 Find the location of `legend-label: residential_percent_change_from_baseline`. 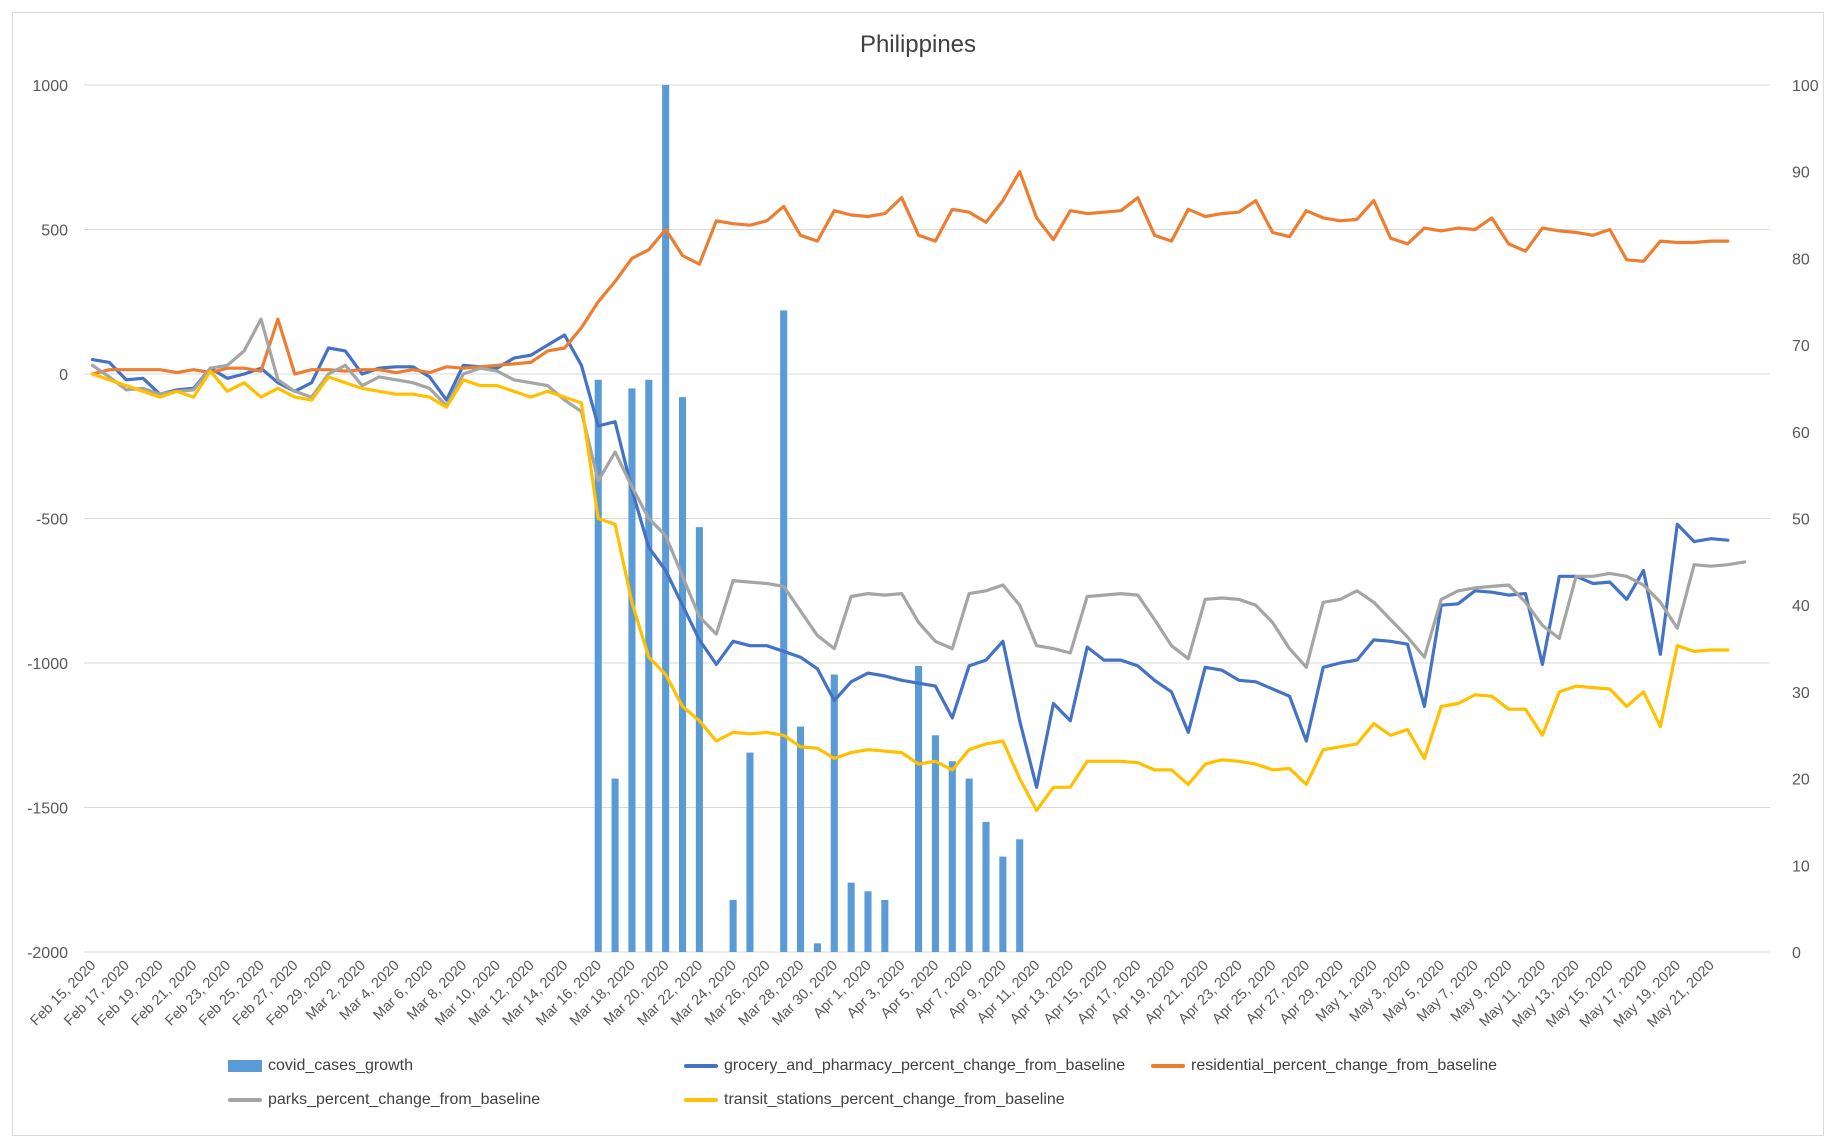

legend-label: residential_percent_change_from_baseline is located at coordinates (1344, 1065).